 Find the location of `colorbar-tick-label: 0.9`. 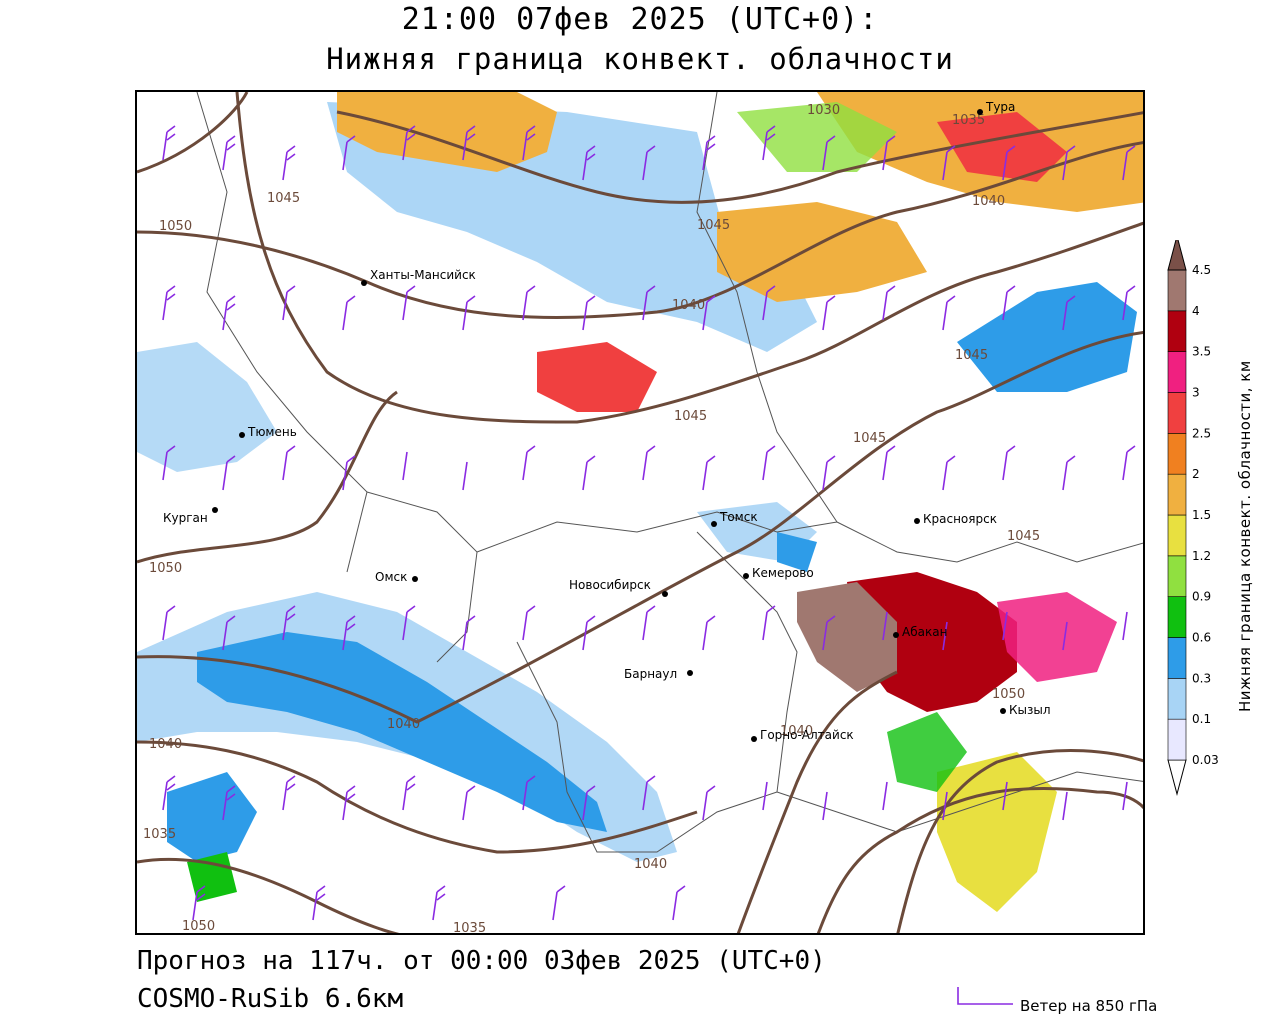

colorbar-tick-label: 0.9 is located at coordinates (1201, 597).